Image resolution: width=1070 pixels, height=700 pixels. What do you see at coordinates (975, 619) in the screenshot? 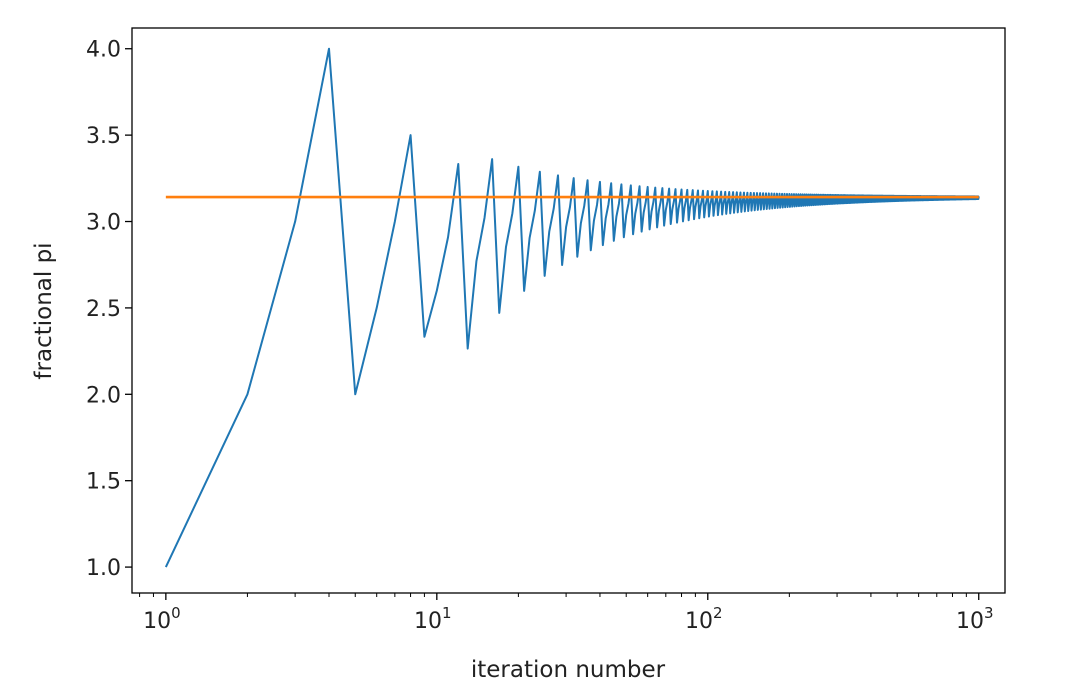
I see `x-tick-label: 10³` at bounding box center [975, 619].